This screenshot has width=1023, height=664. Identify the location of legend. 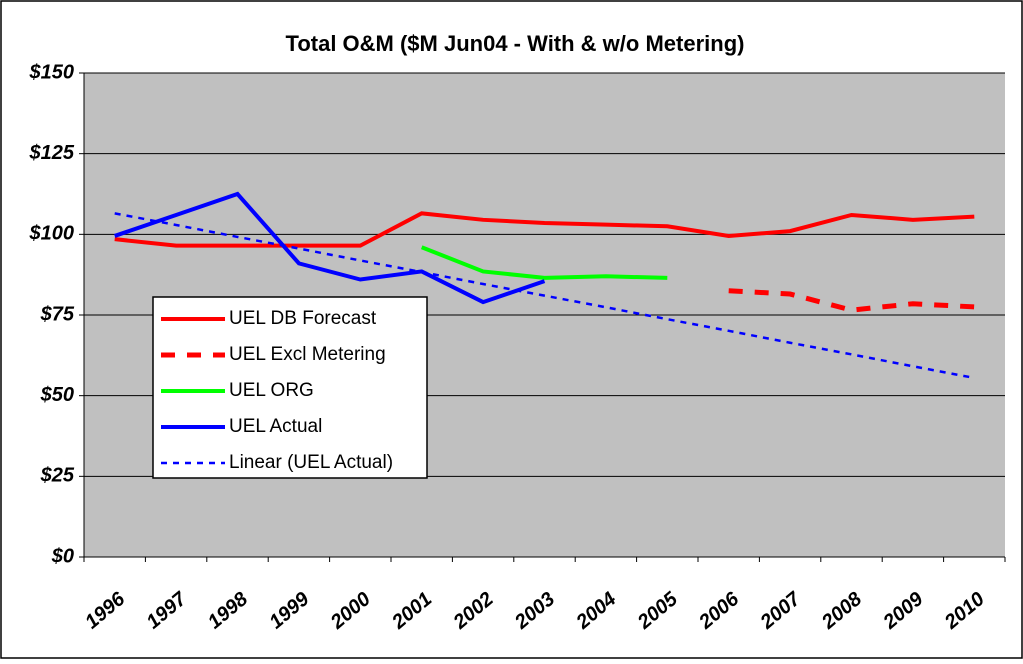
(290, 387).